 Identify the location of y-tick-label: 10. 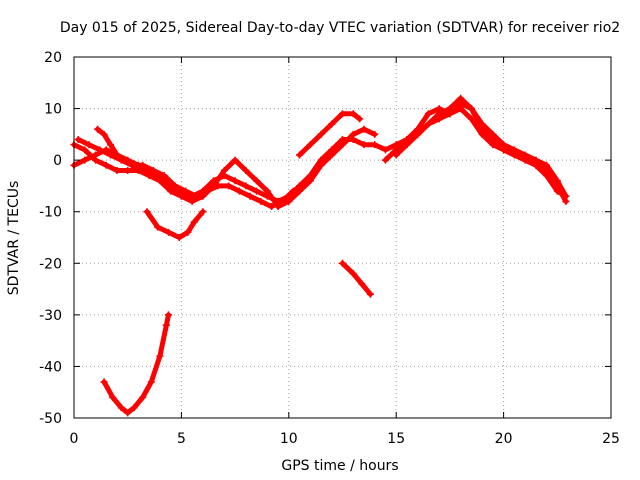
(53, 110).